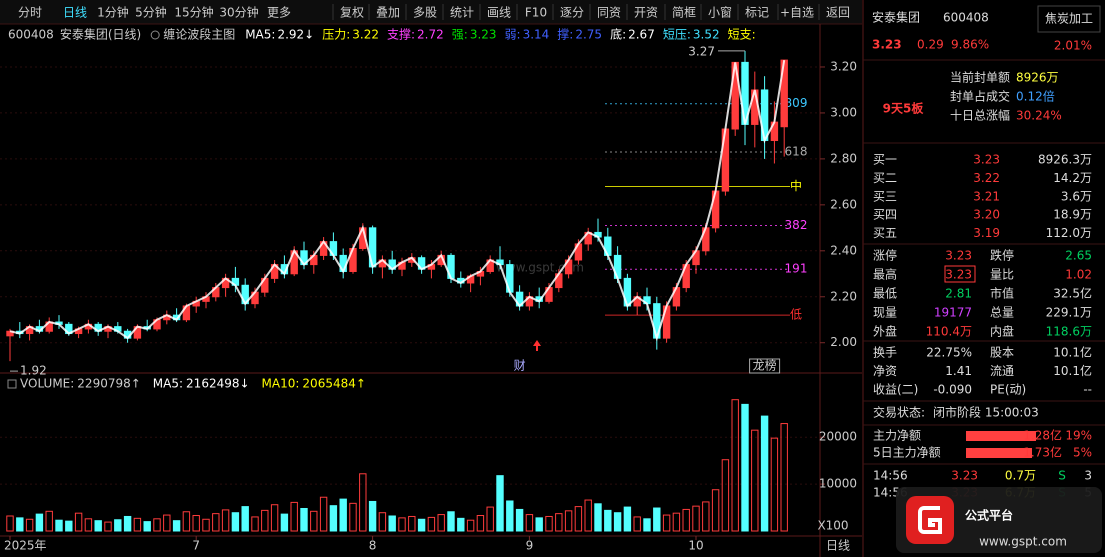 The width and height of the screenshot is (1105, 557). What do you see at coordinates (970, 45) in the screenshot?
I see `price-change-pct: 9.86%` at bounding box center [970, 45].